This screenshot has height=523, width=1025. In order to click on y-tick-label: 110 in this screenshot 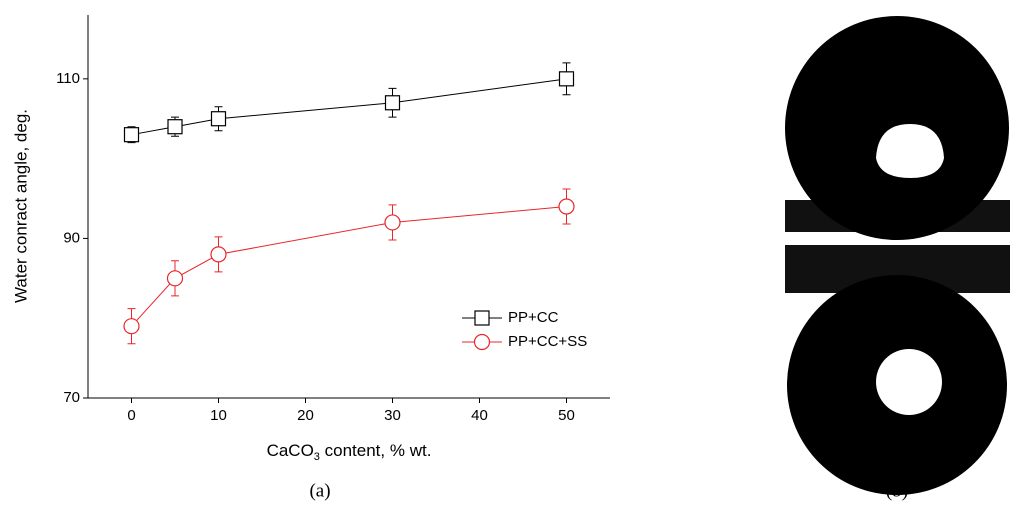, I will do `click(68, 78)`.